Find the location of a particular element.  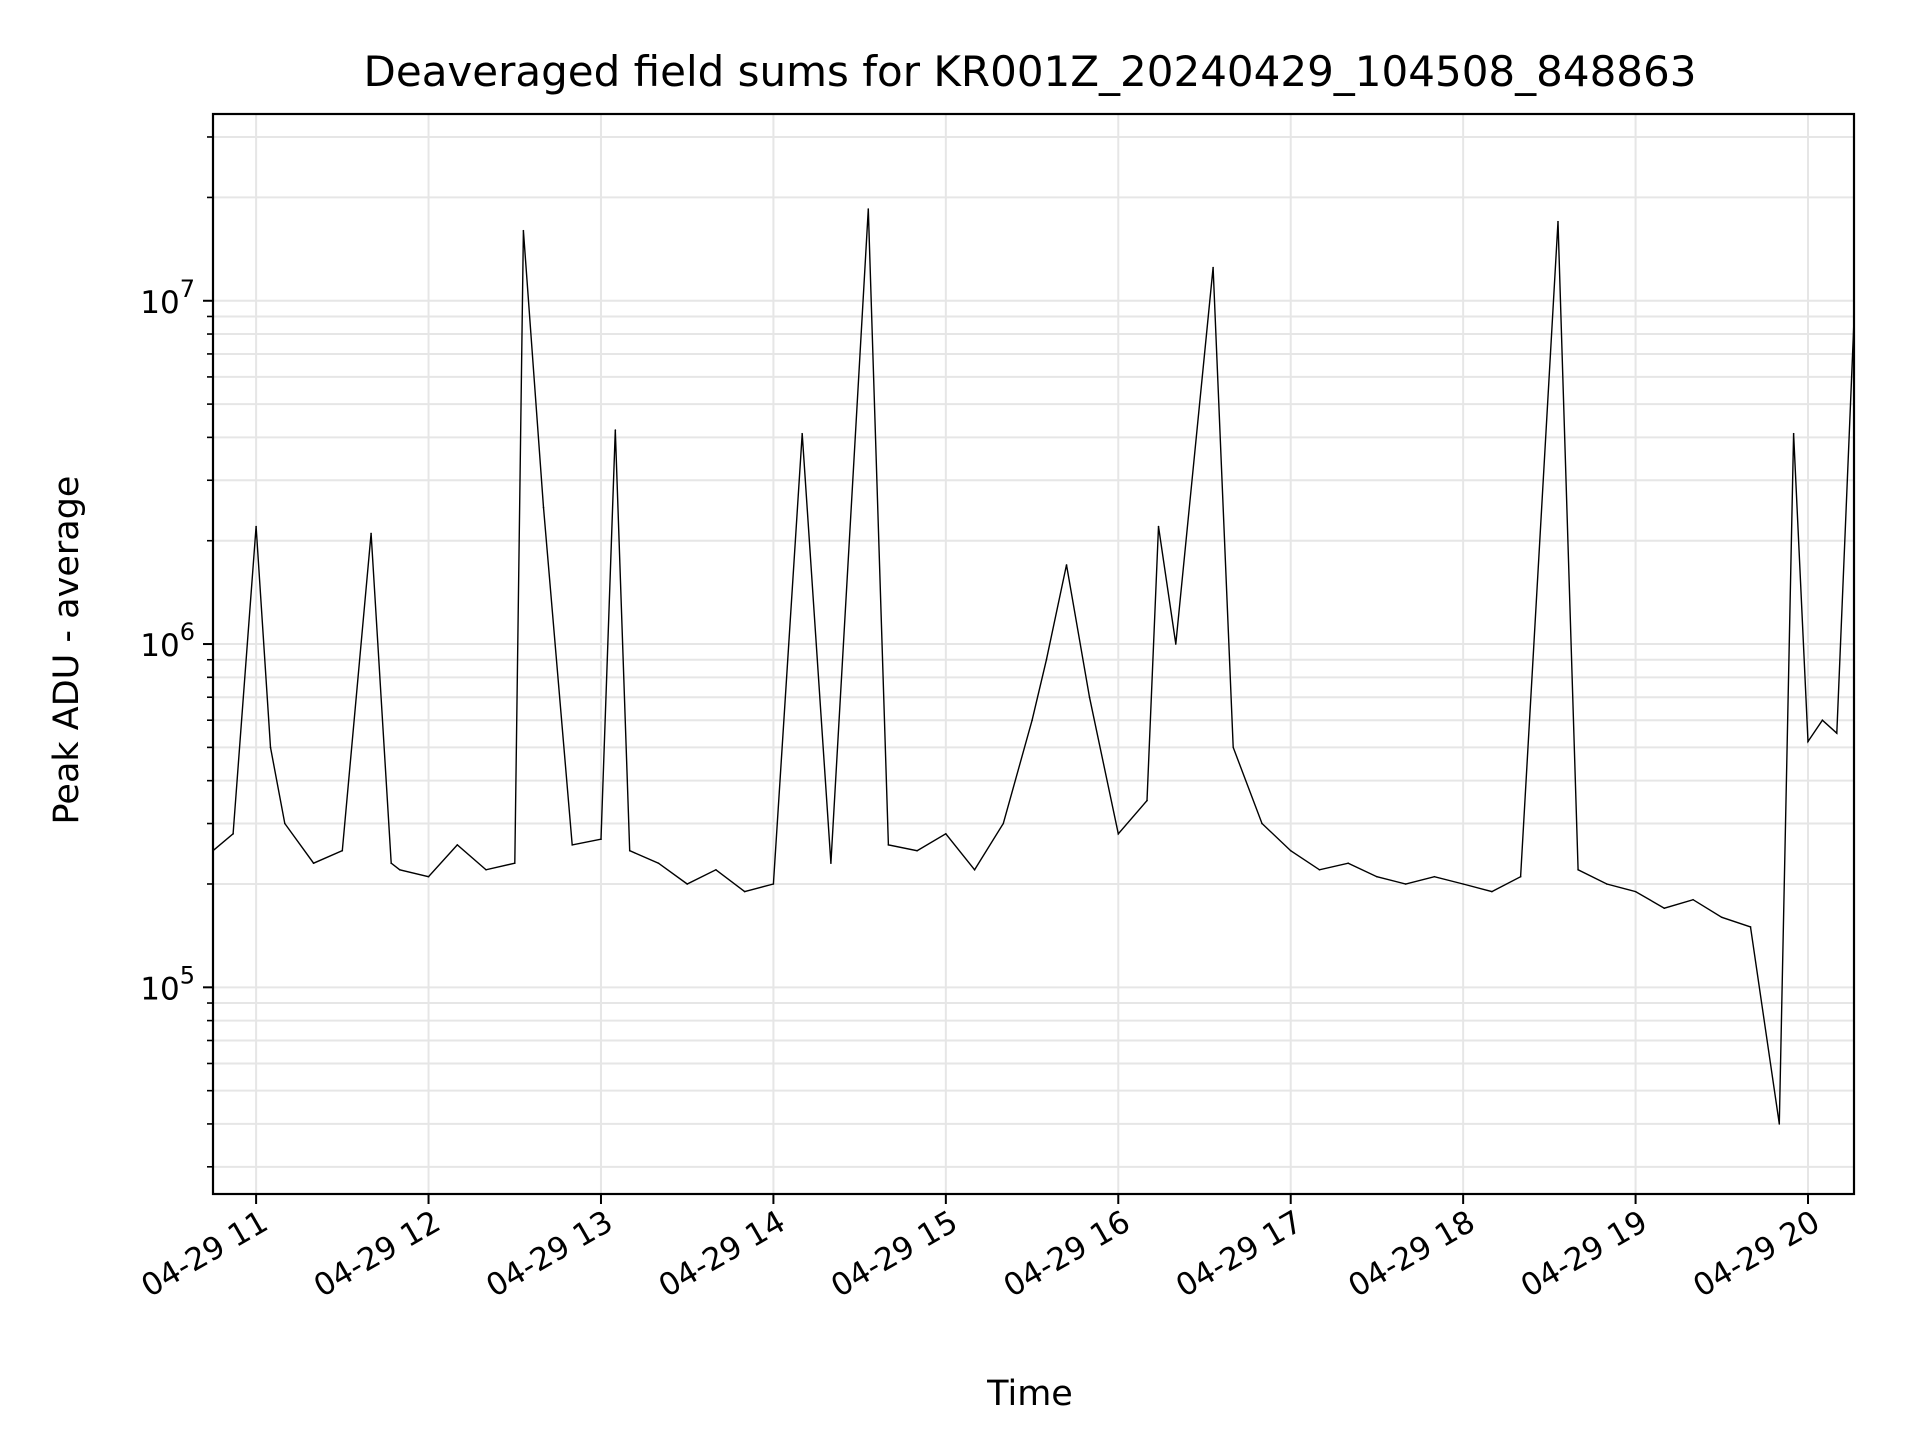

y-axis-label: Peak ADU - average is located at coordinates (67, 650).